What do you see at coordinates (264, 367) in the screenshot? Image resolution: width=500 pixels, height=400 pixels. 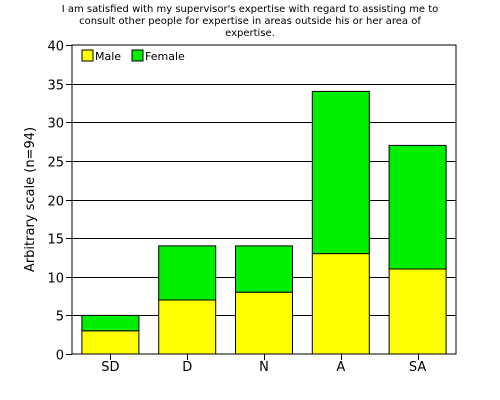 I see `x-tick-label: N` at bounding box center [264, 367].